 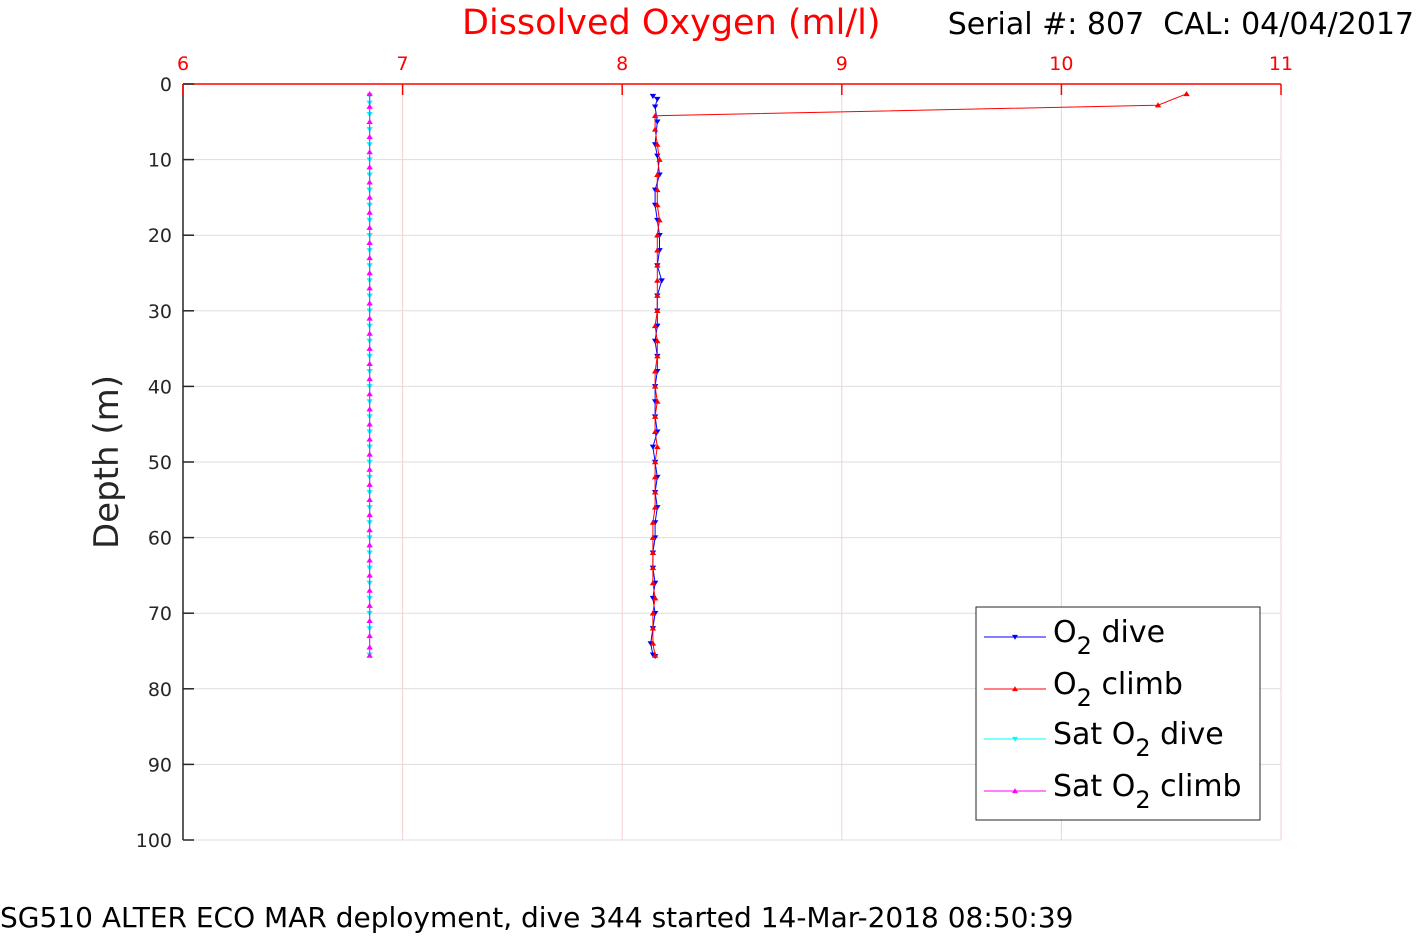 I want to click on y-tick-label: 0, so click(x=166, y=85).